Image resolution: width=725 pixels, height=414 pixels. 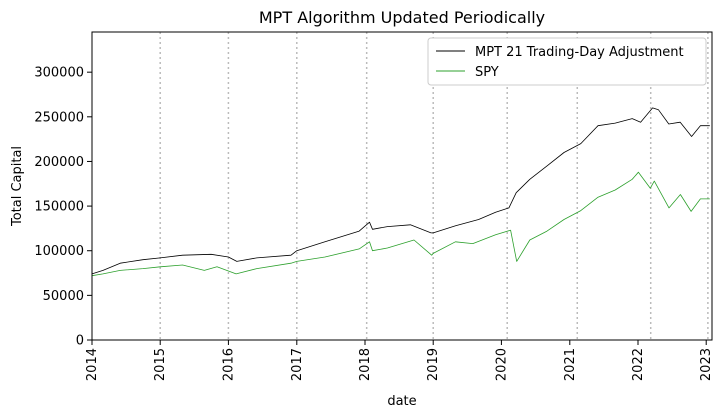 I want to click on y-axis-label: Total Capital, so click(x=17, y=186).